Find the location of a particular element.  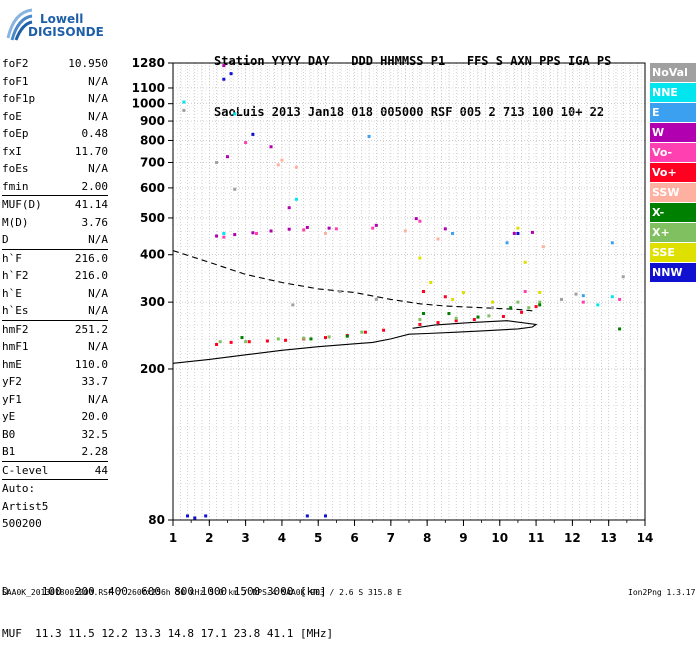

x-tick-label: 13 is located at coordinates (608, 538).